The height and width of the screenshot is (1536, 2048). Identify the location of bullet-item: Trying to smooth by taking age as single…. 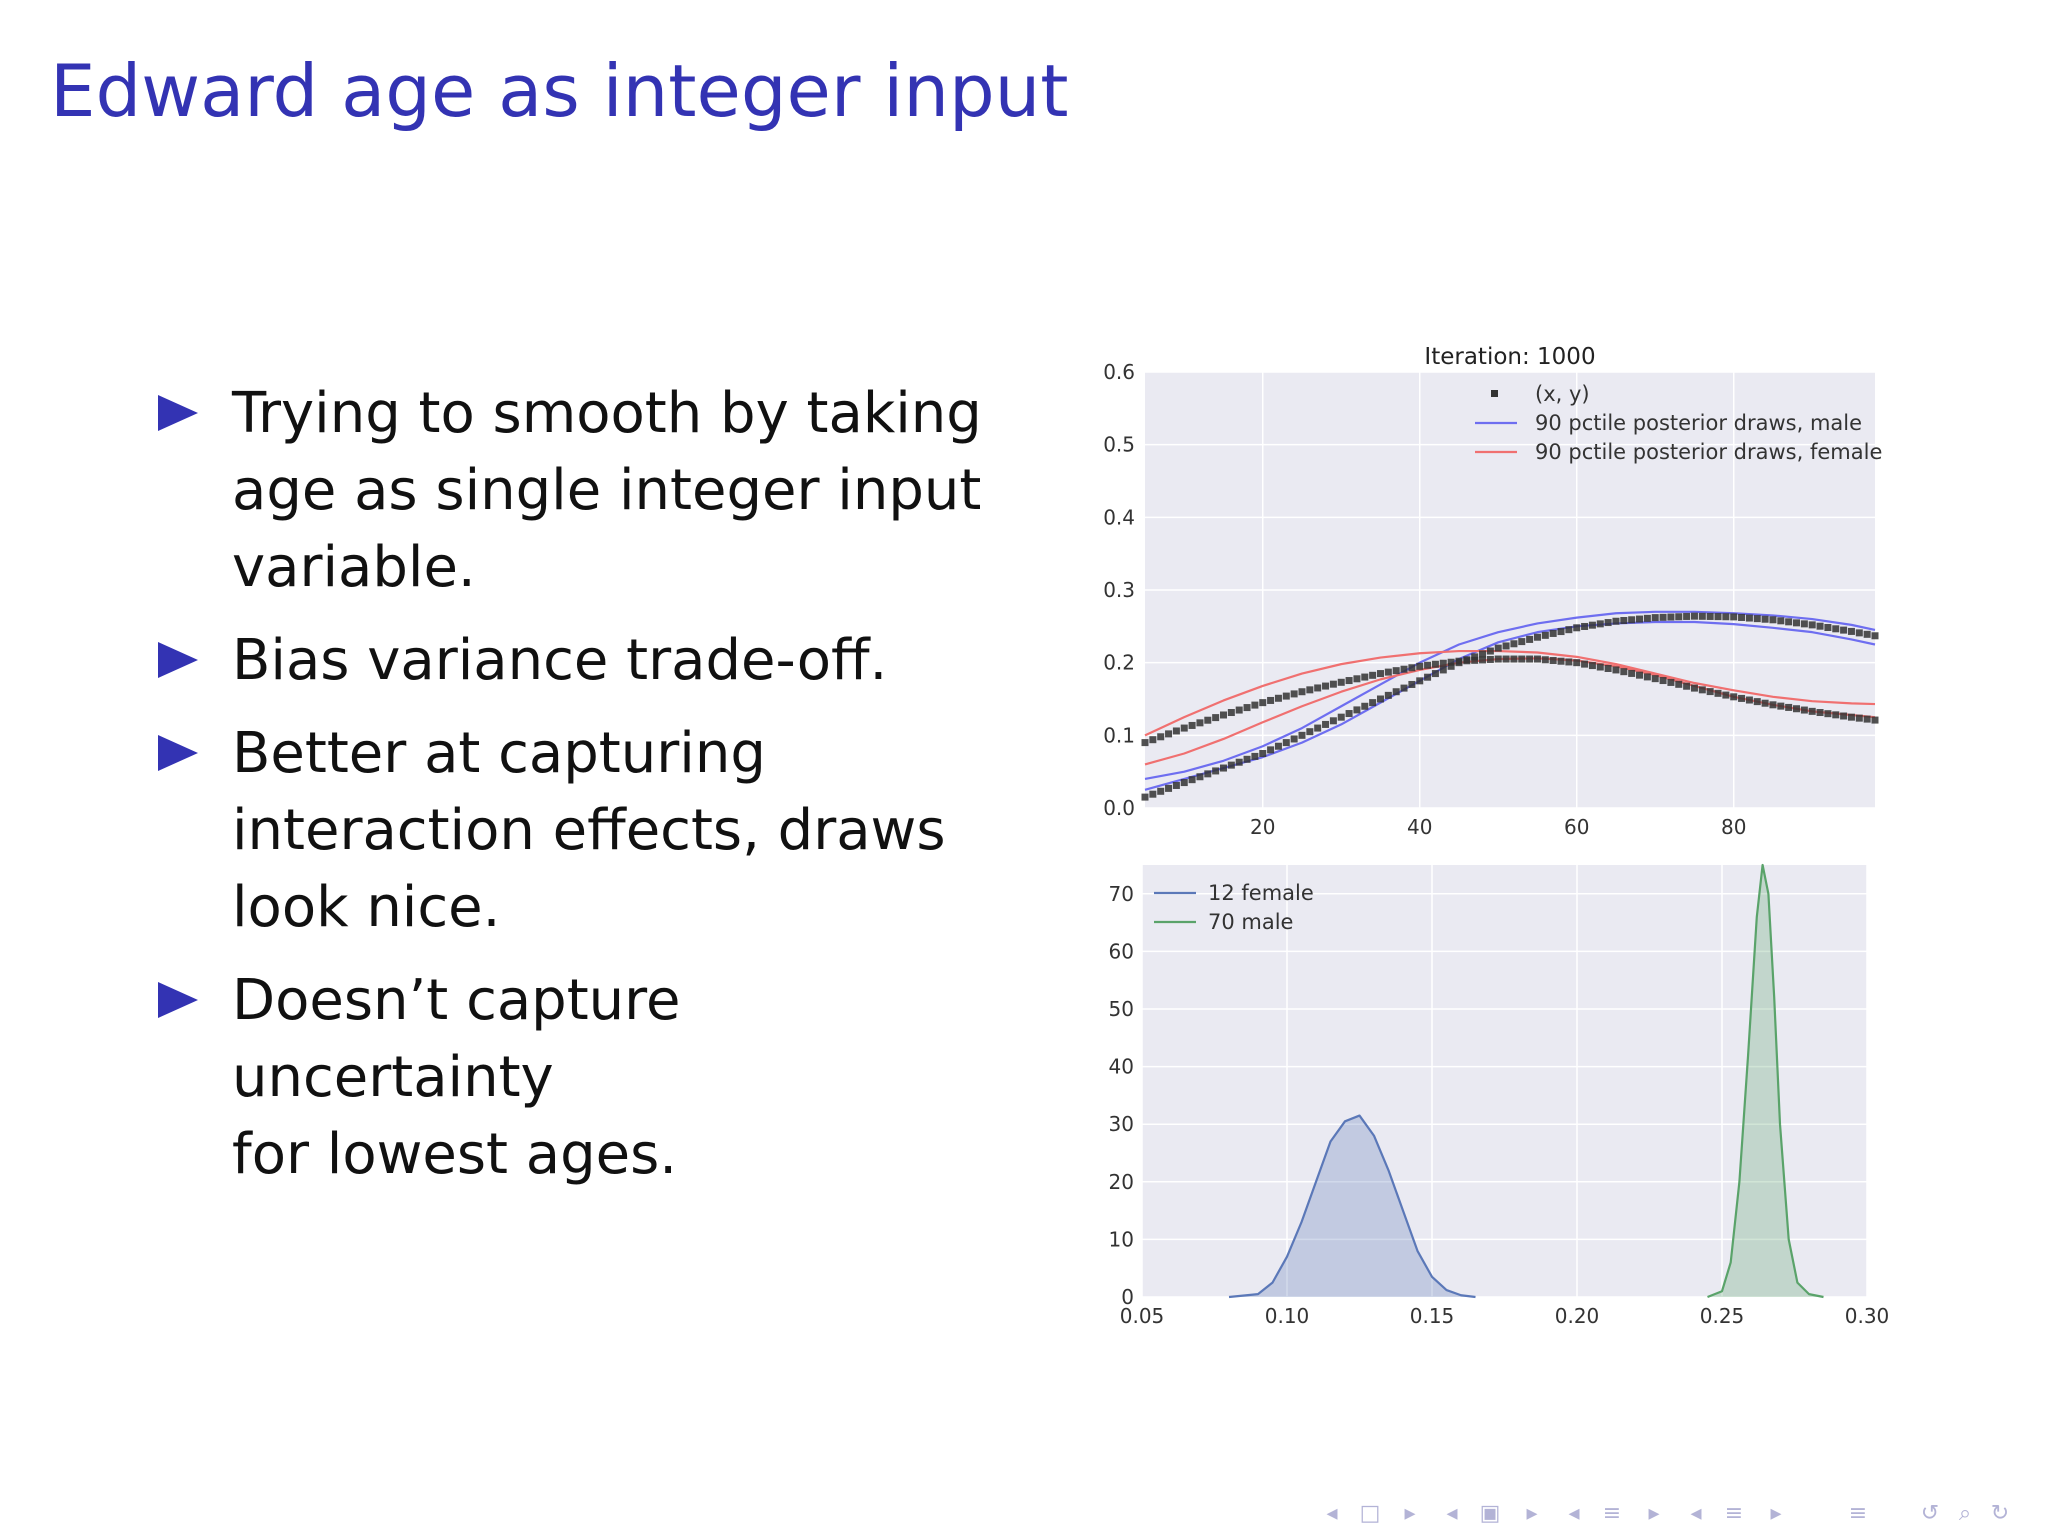
(575, 490).